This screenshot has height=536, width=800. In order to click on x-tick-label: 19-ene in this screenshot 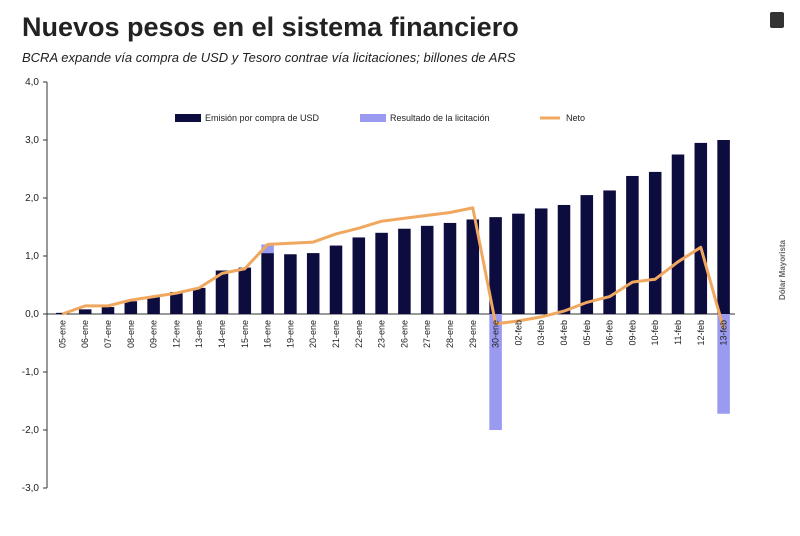, I will do `click(290, 334)`.